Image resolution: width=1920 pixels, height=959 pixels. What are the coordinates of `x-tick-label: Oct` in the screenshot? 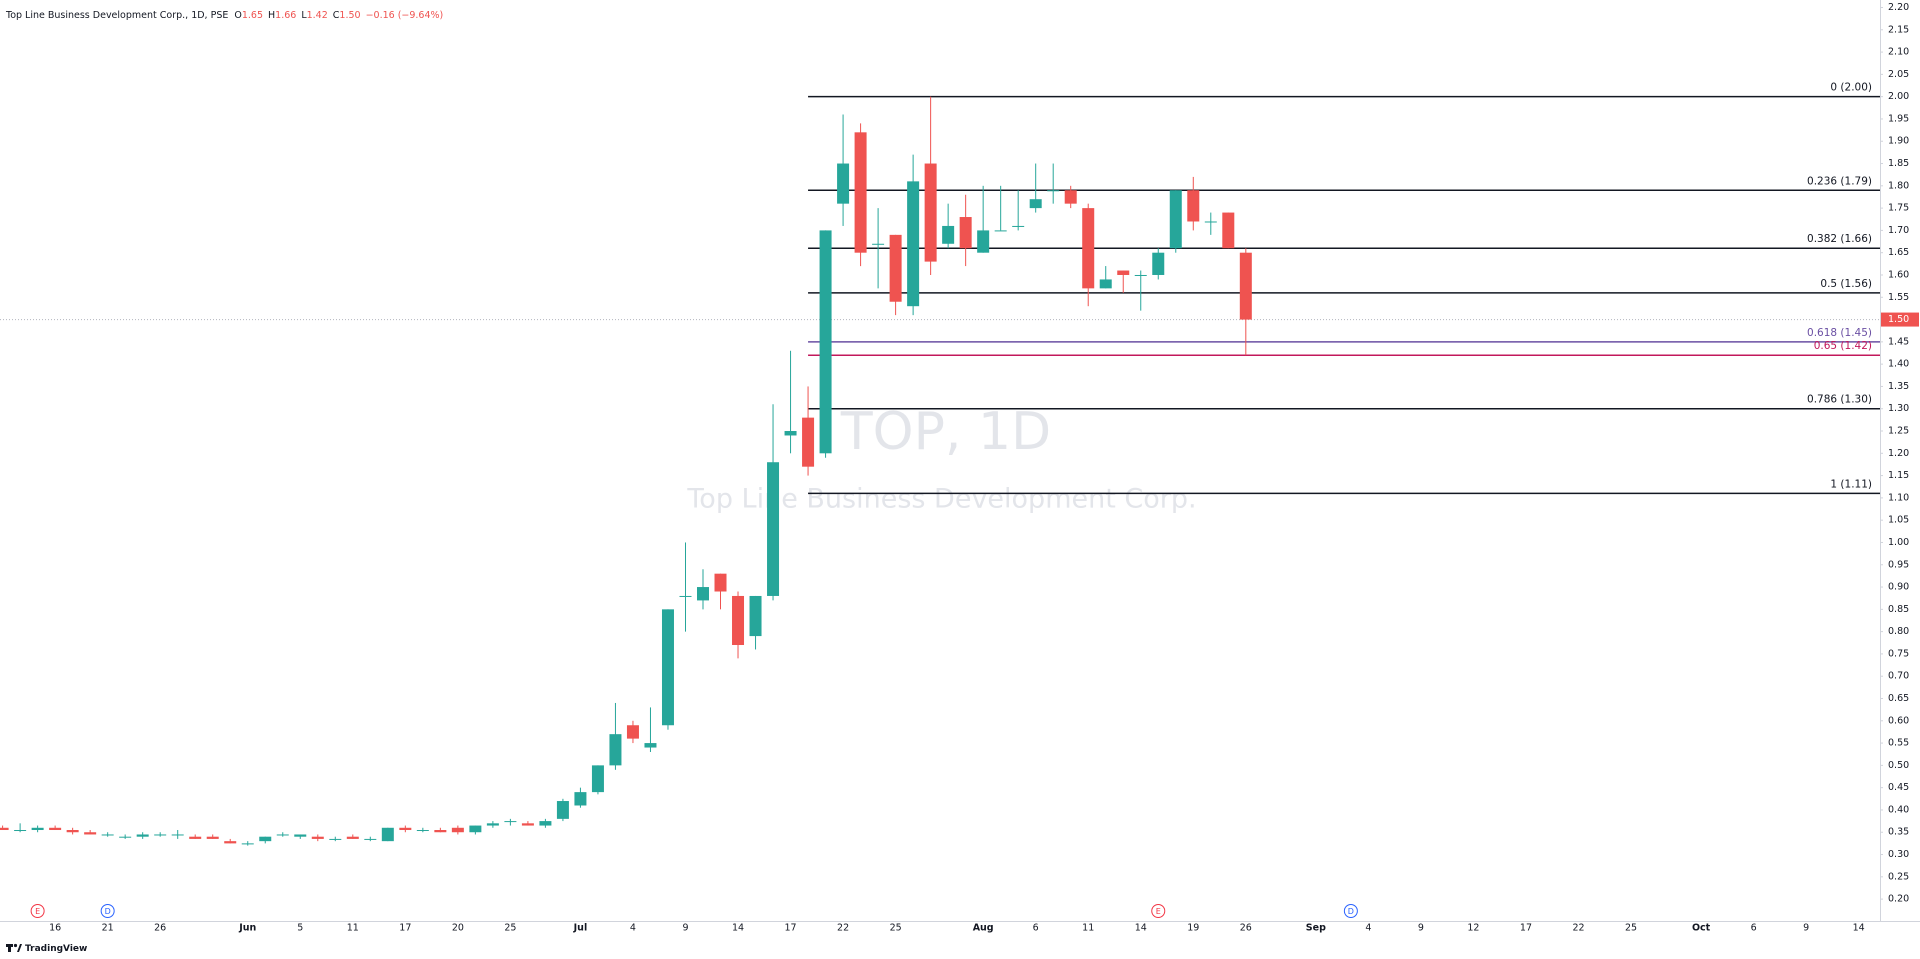 It's located at (1701, 928).